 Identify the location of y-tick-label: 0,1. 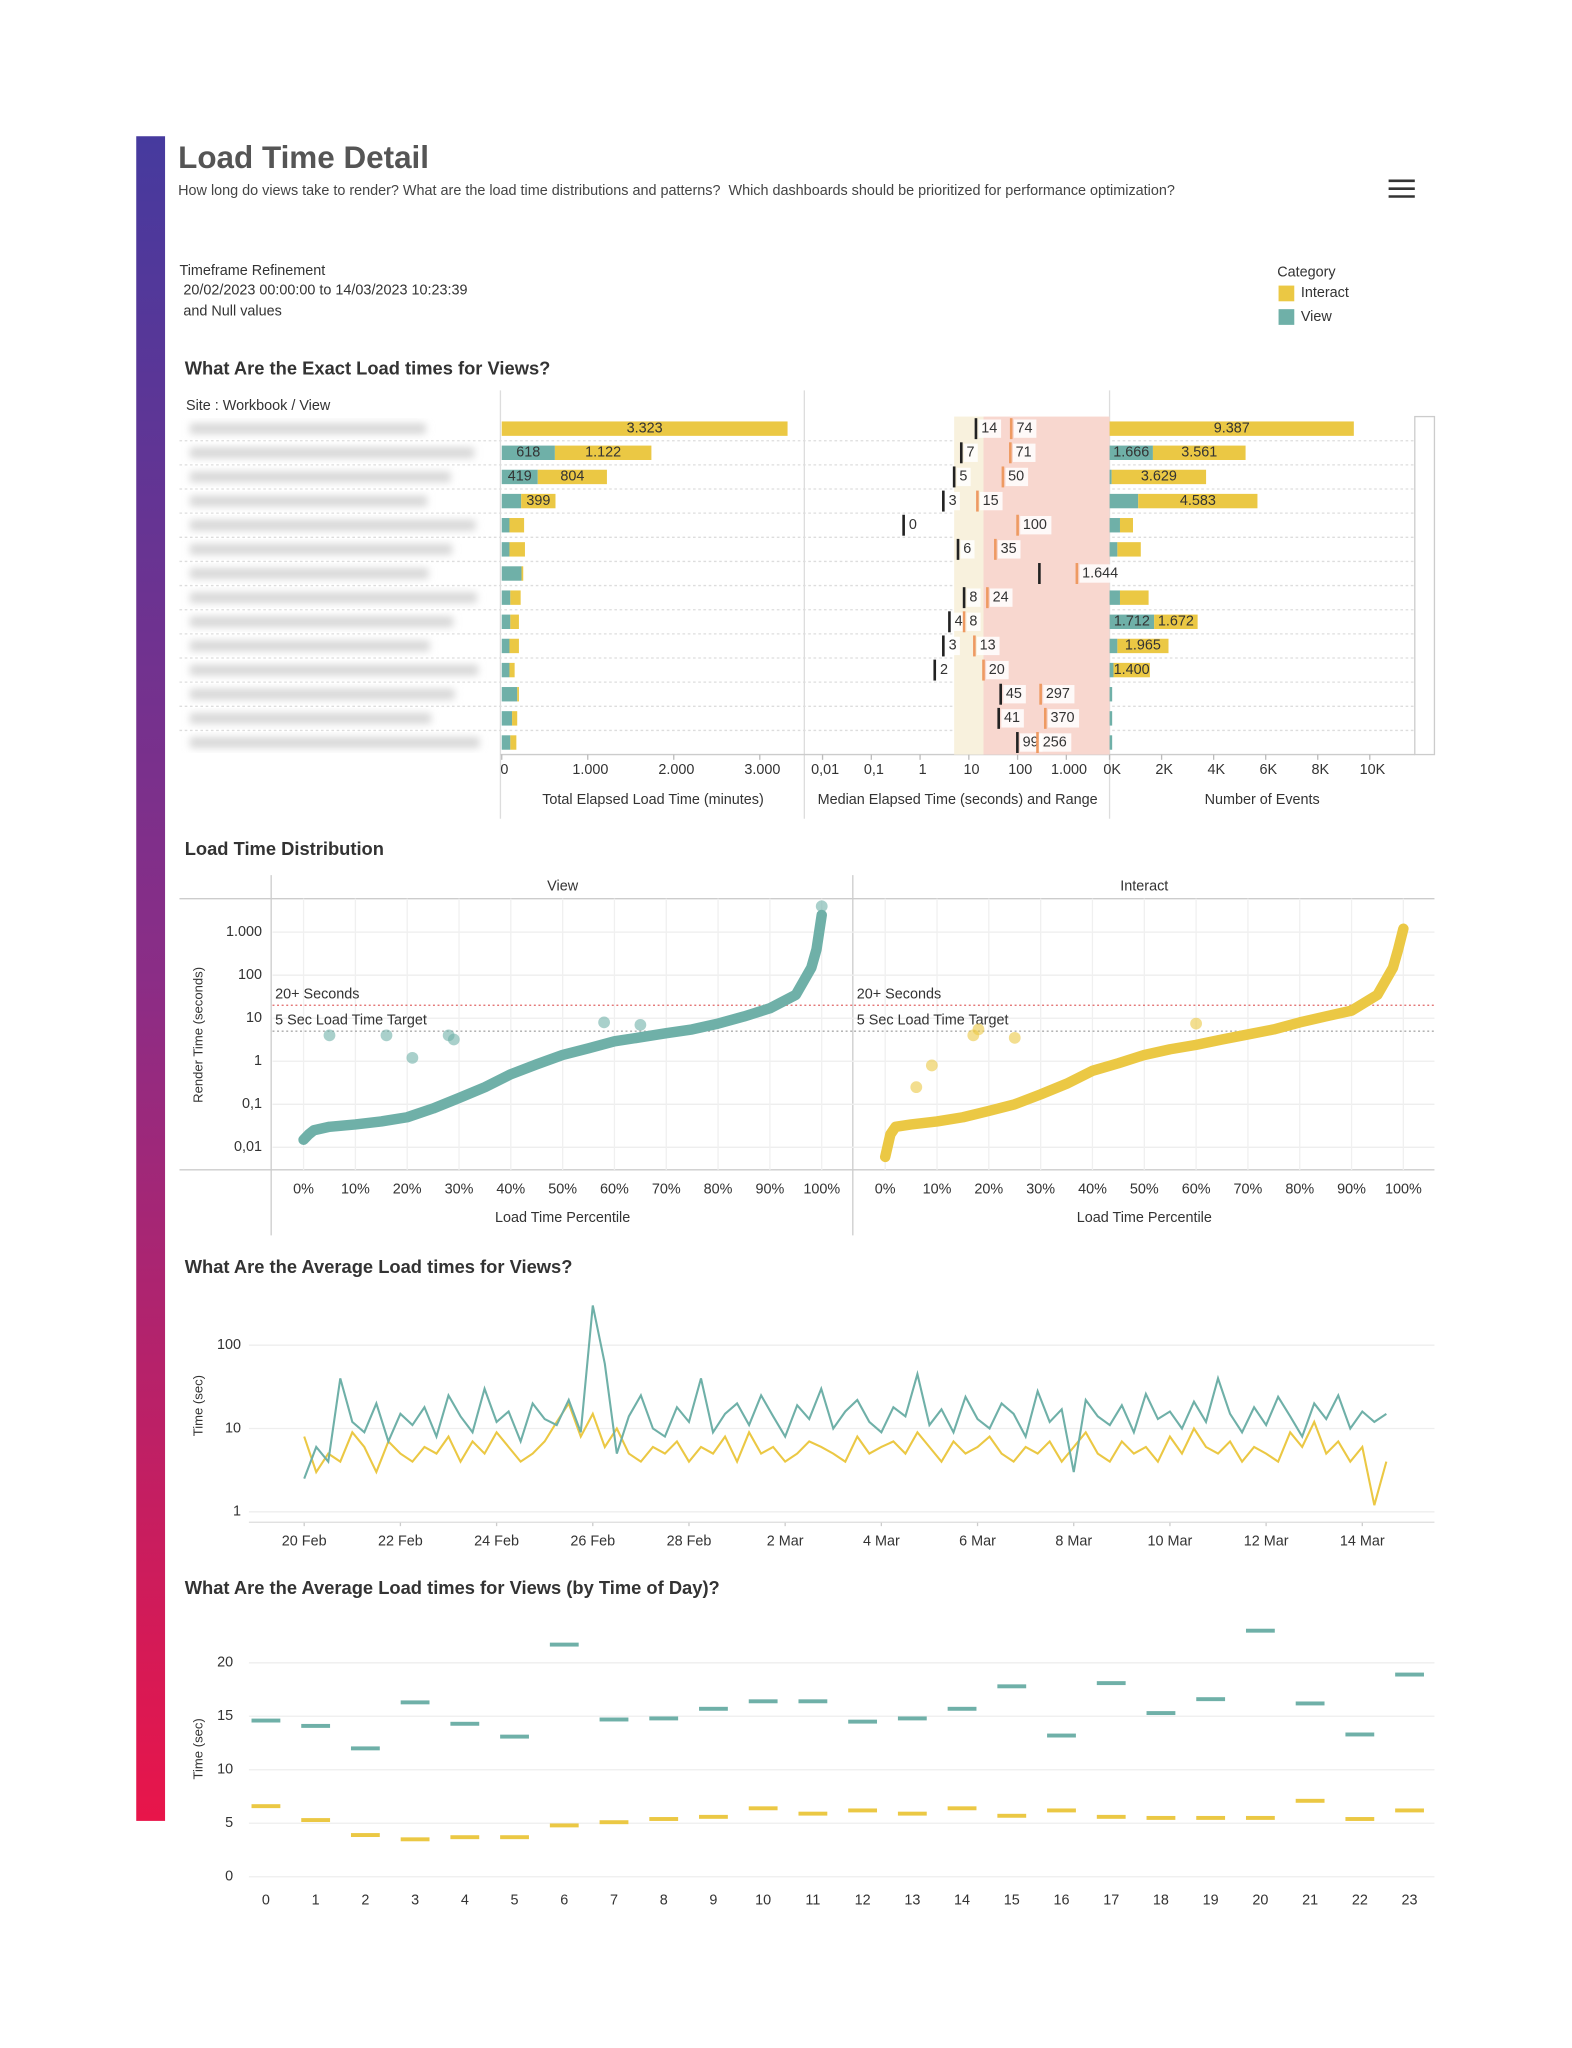
(252, 1104).